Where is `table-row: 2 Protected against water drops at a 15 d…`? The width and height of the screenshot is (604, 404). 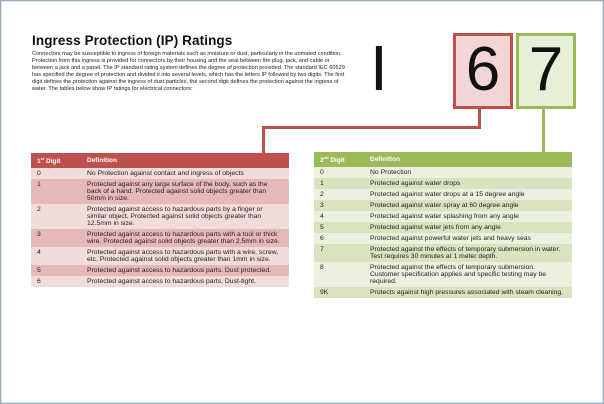 table-row: 2 Protected against water drops at a 15 d… is located at coordinates (443, 194).